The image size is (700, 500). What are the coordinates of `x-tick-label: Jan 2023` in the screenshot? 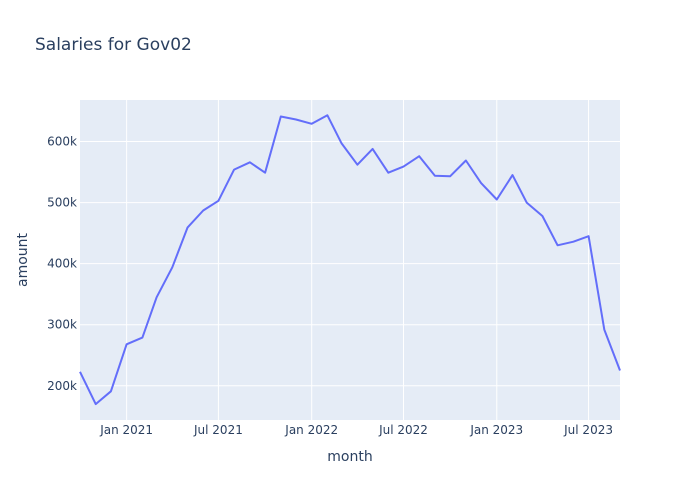 It's located at (496, 430).